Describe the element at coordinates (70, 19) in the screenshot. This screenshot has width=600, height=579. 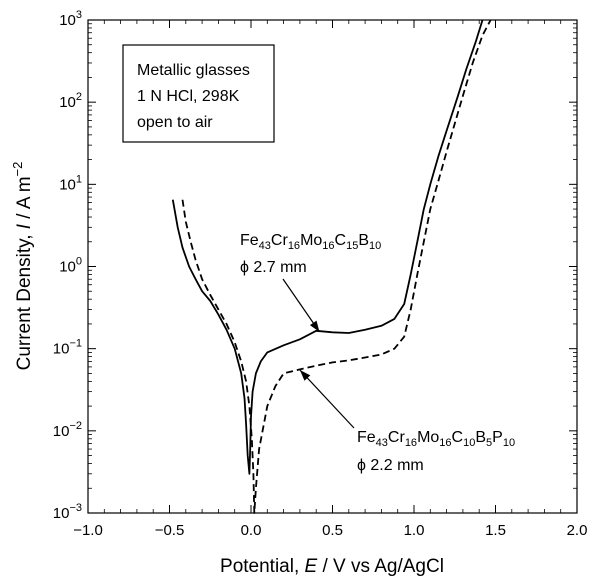
I see `y-tick-label: 10³` at that location.